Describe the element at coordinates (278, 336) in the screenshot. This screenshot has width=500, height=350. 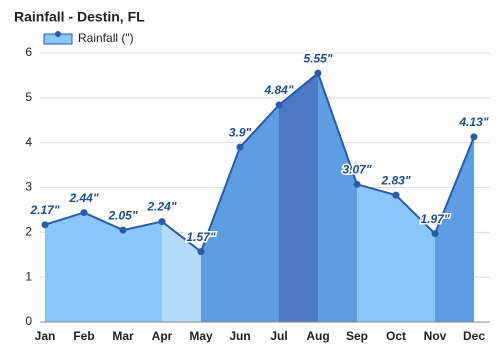
I see `x-tick-label: Jul` at that location.